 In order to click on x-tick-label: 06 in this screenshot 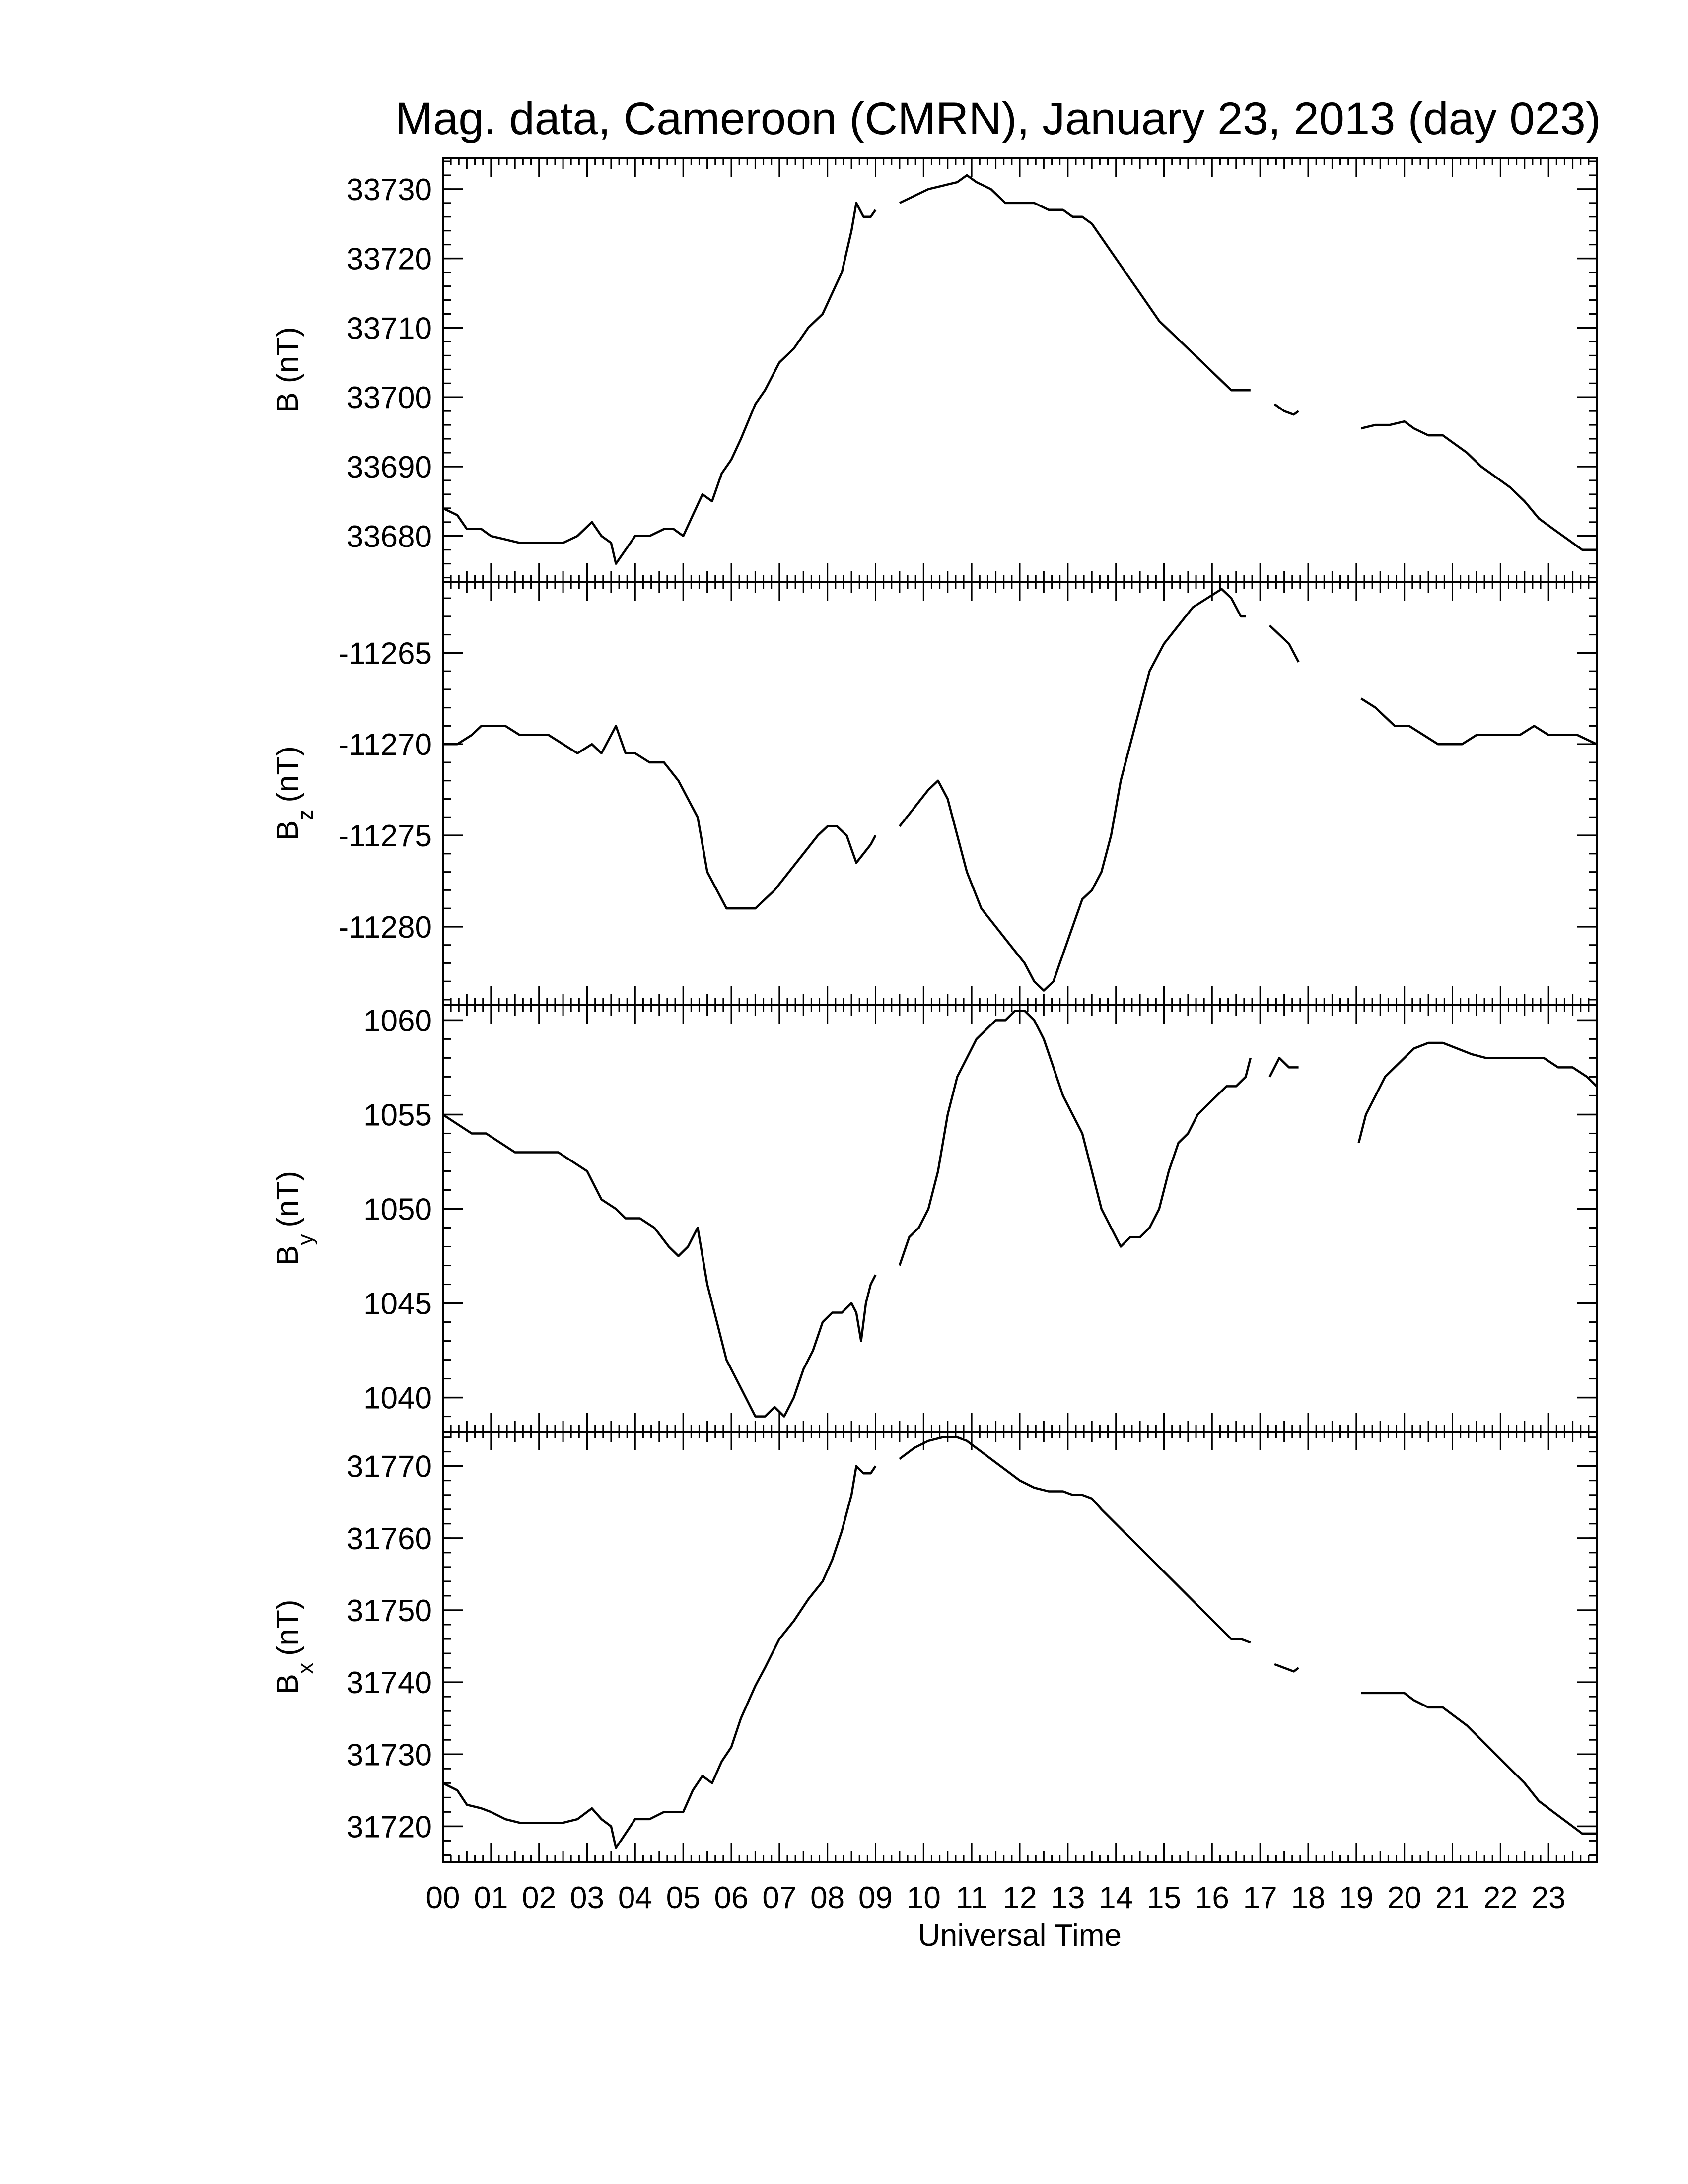, I will do `click(731, 1898)`.